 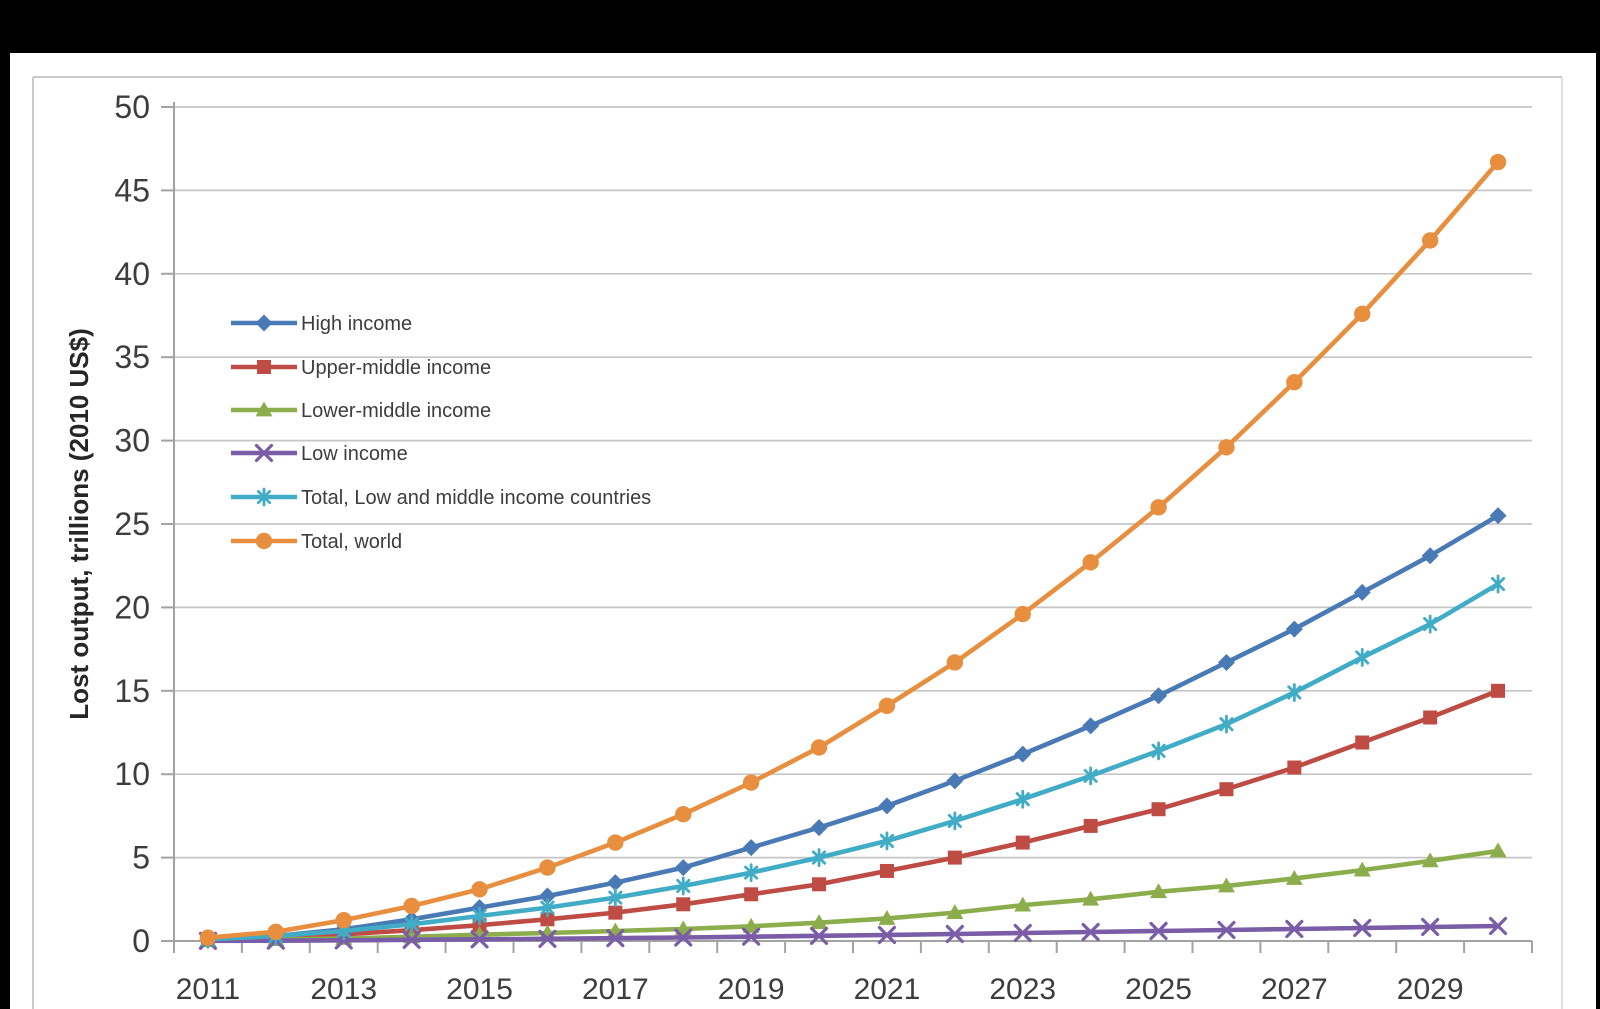 I want to click on letterbox-left, so click(x=5, y=531).